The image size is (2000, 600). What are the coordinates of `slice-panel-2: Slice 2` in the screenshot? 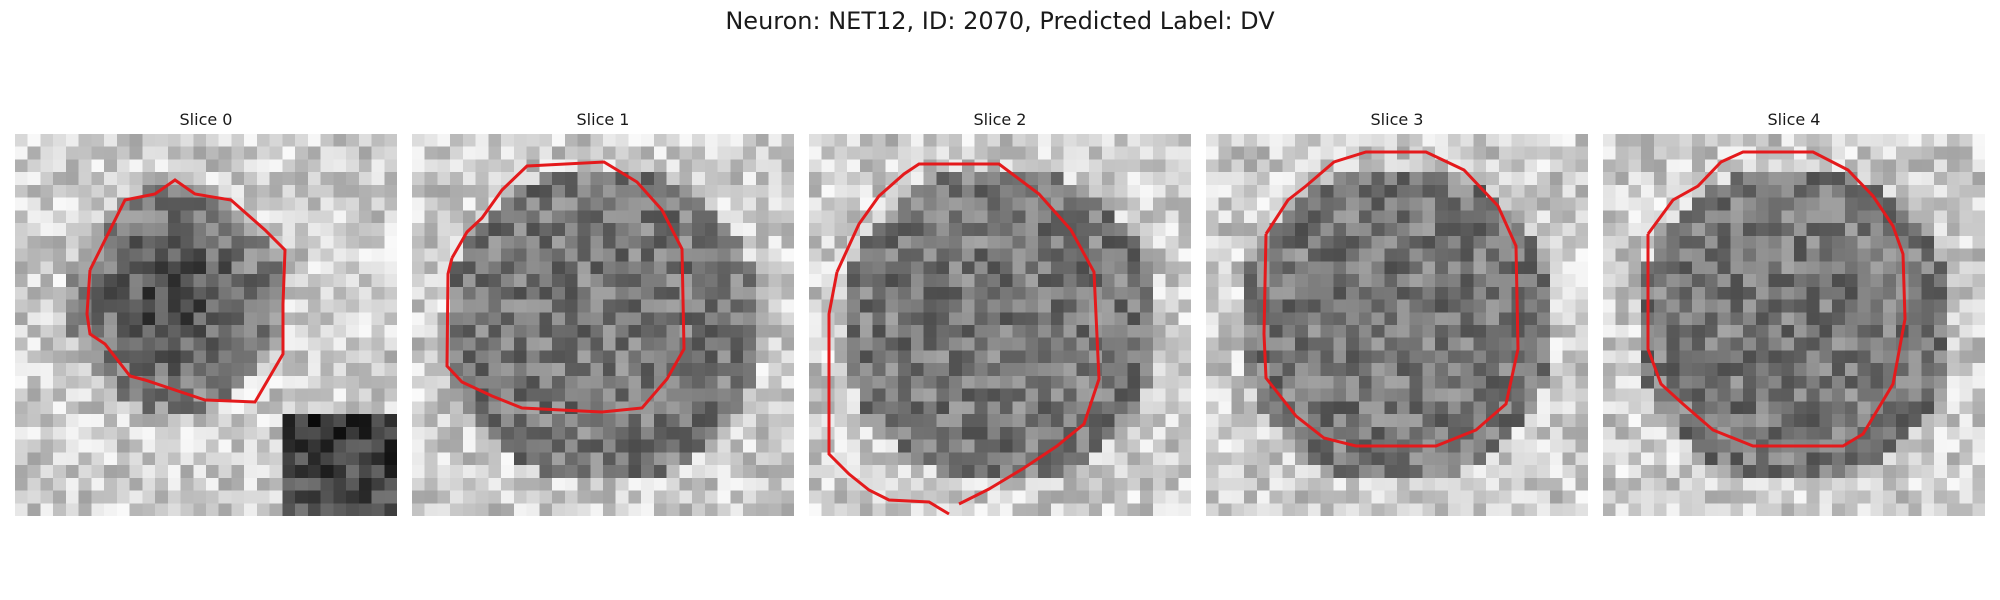 It's located at (1000, 312).